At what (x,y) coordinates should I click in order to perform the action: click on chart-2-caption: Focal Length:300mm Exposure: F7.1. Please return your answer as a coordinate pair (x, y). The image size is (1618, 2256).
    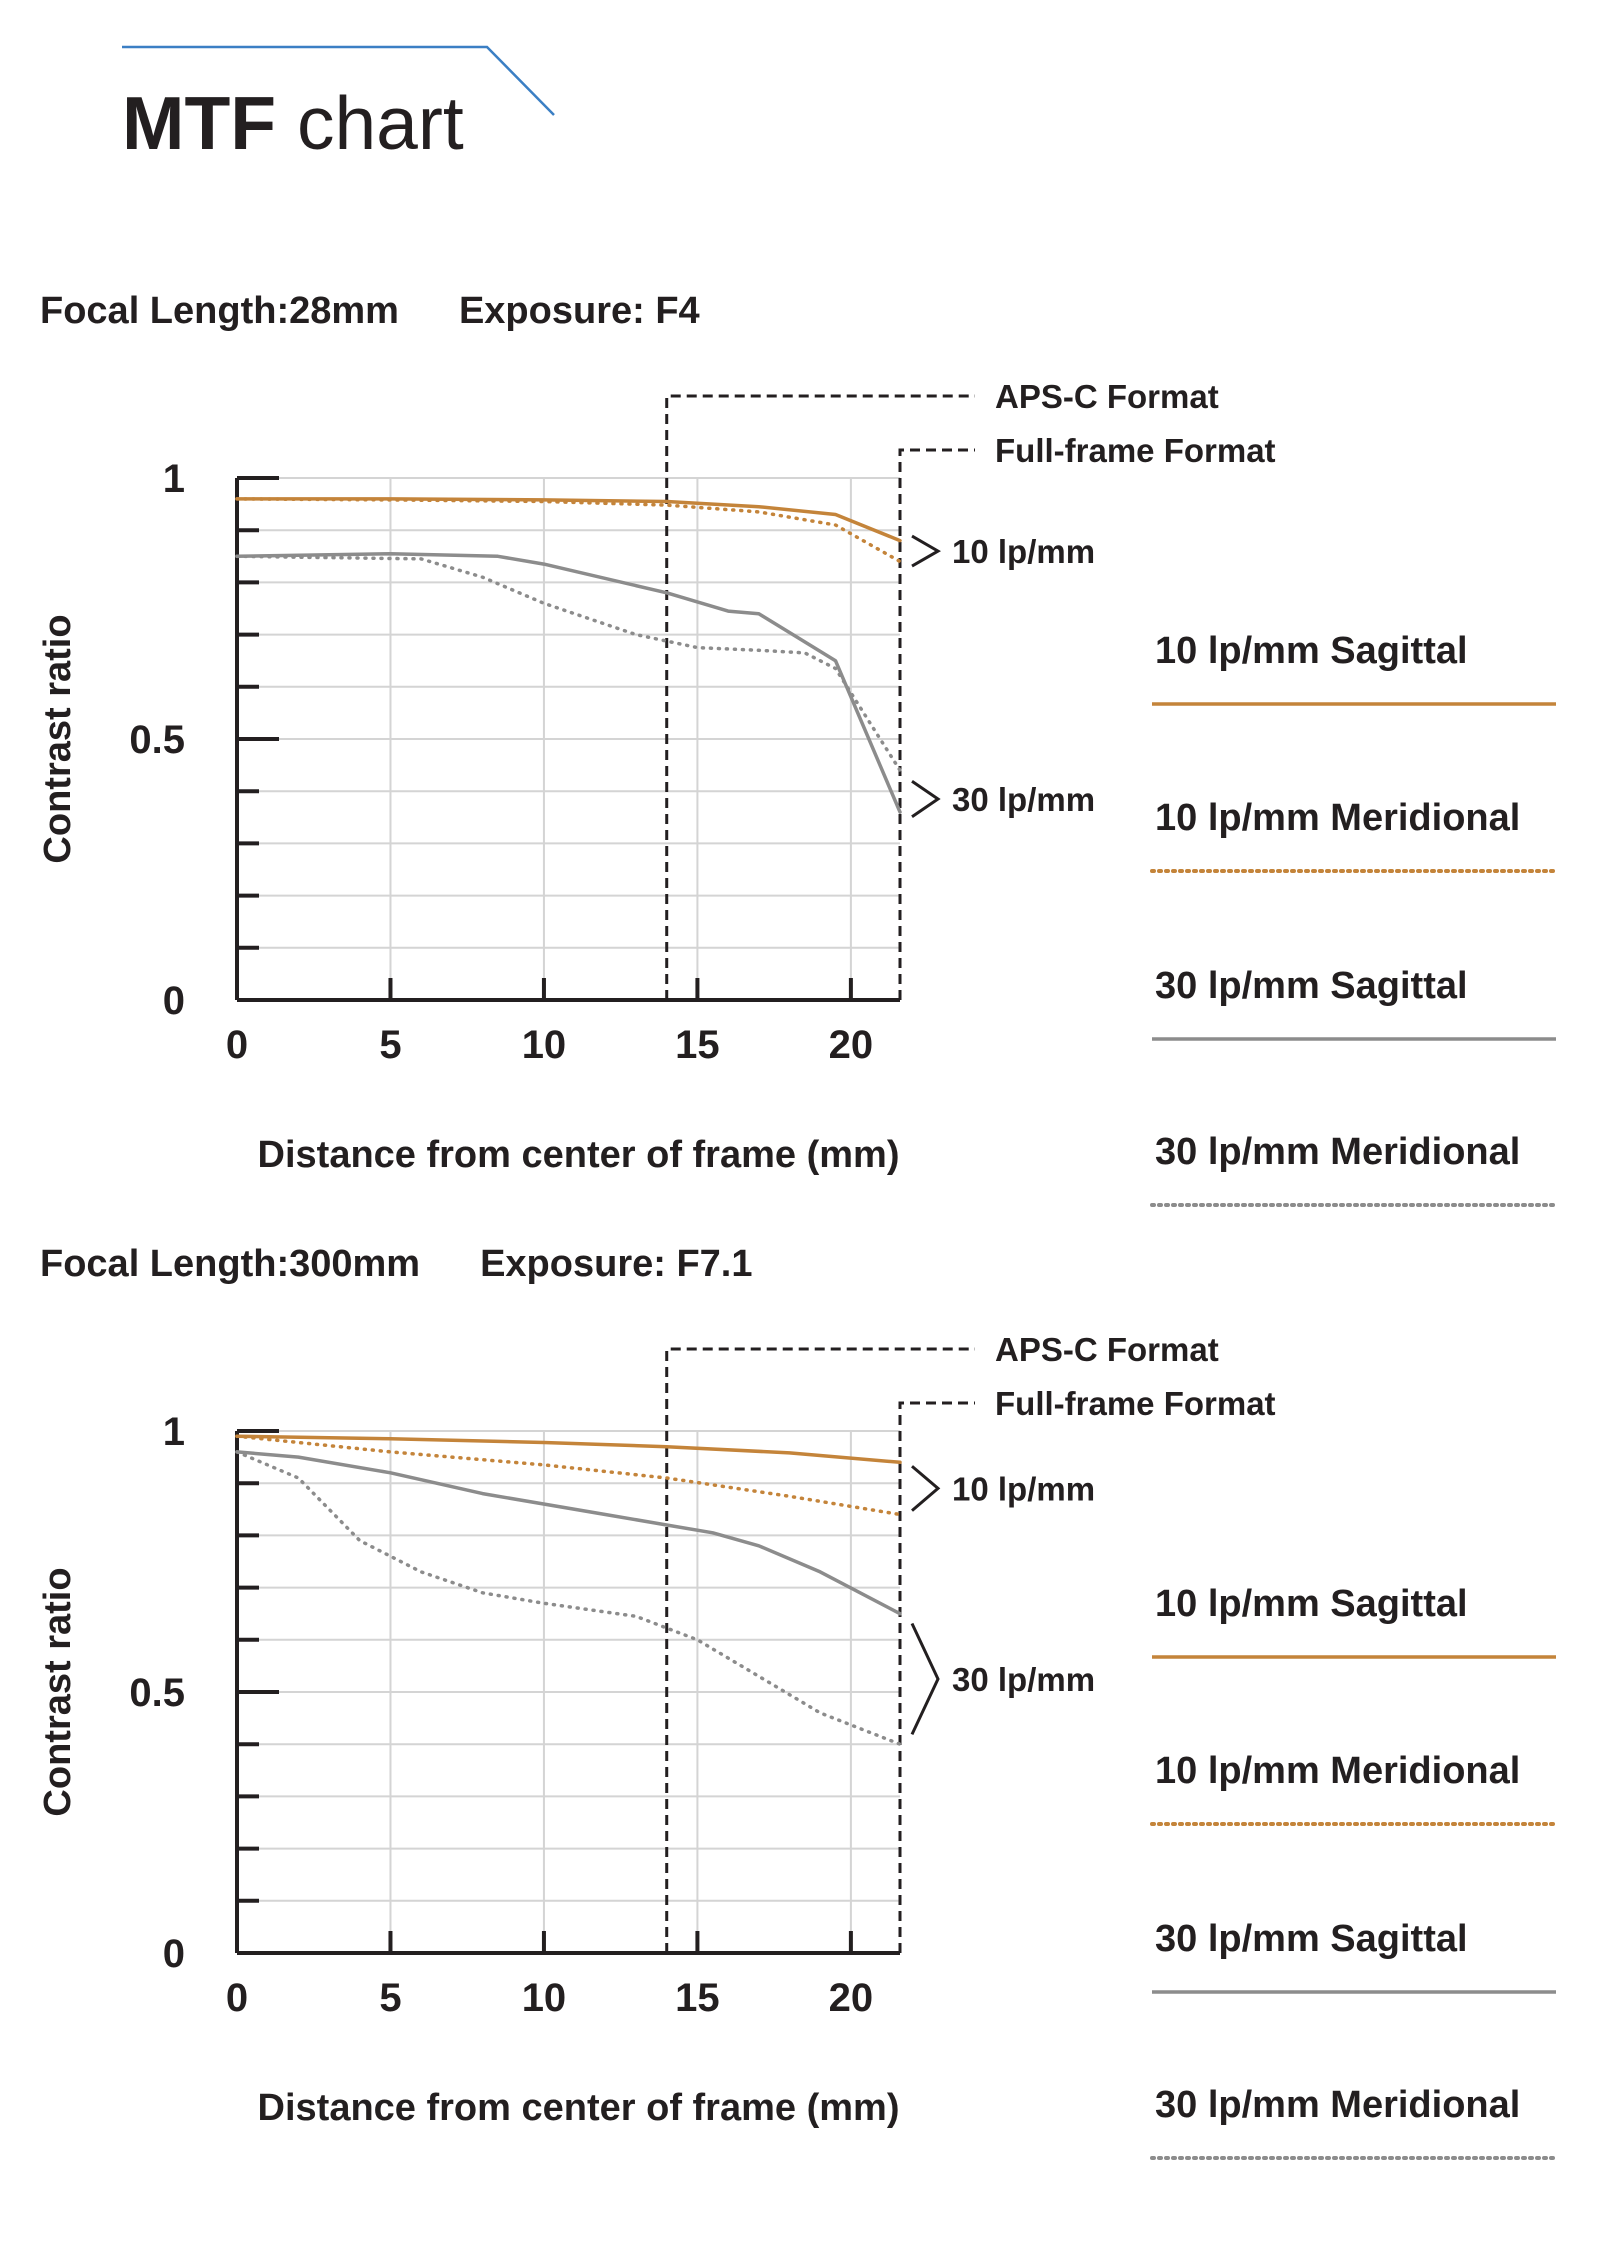
    Looking at the image, I should click on (396, 1264).